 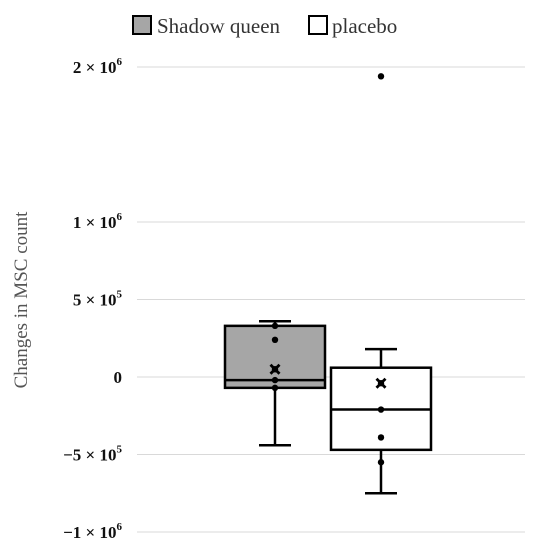 I want to click on y-tick-label: 0, so click(x=118, y=377).